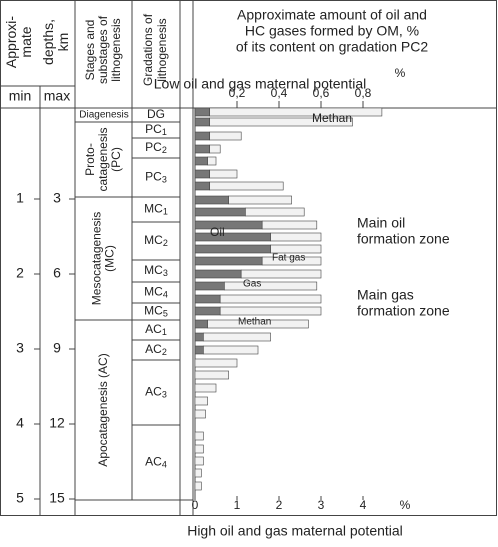 This screenshot has width=498, height=547. Describe the element at coordinates (57, 348) in the screenshot. I see `depth-max-label: 9` at that location.